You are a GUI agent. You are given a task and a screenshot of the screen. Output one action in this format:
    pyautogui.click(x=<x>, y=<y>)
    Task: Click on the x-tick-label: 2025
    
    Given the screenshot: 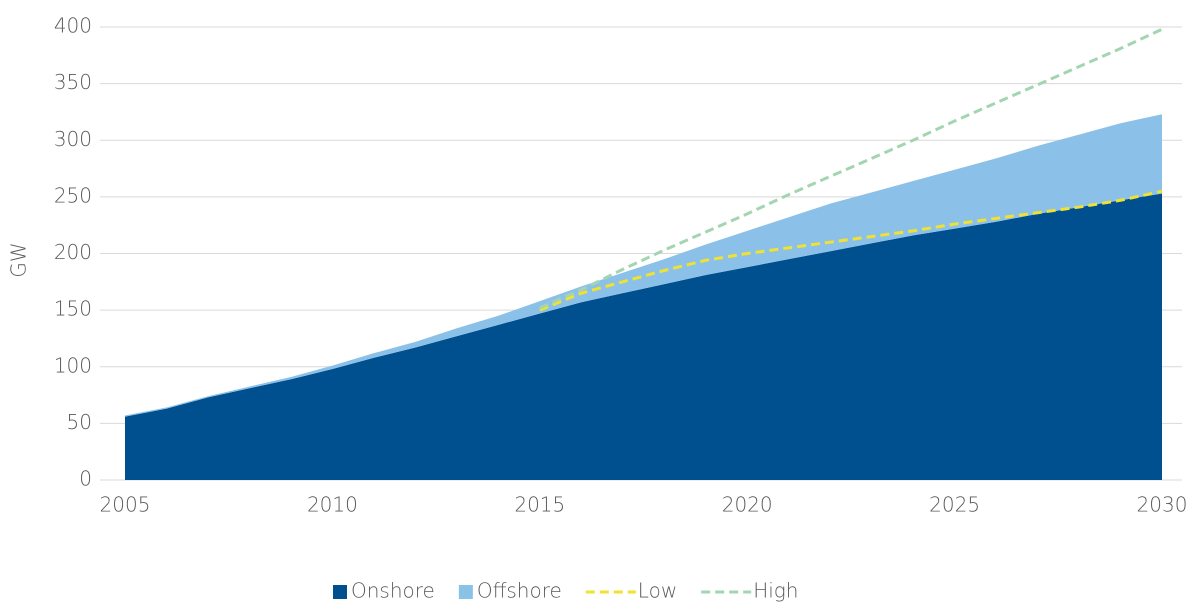 What is the action you would take?
    pyautogui.click(x=954, y=505)
    